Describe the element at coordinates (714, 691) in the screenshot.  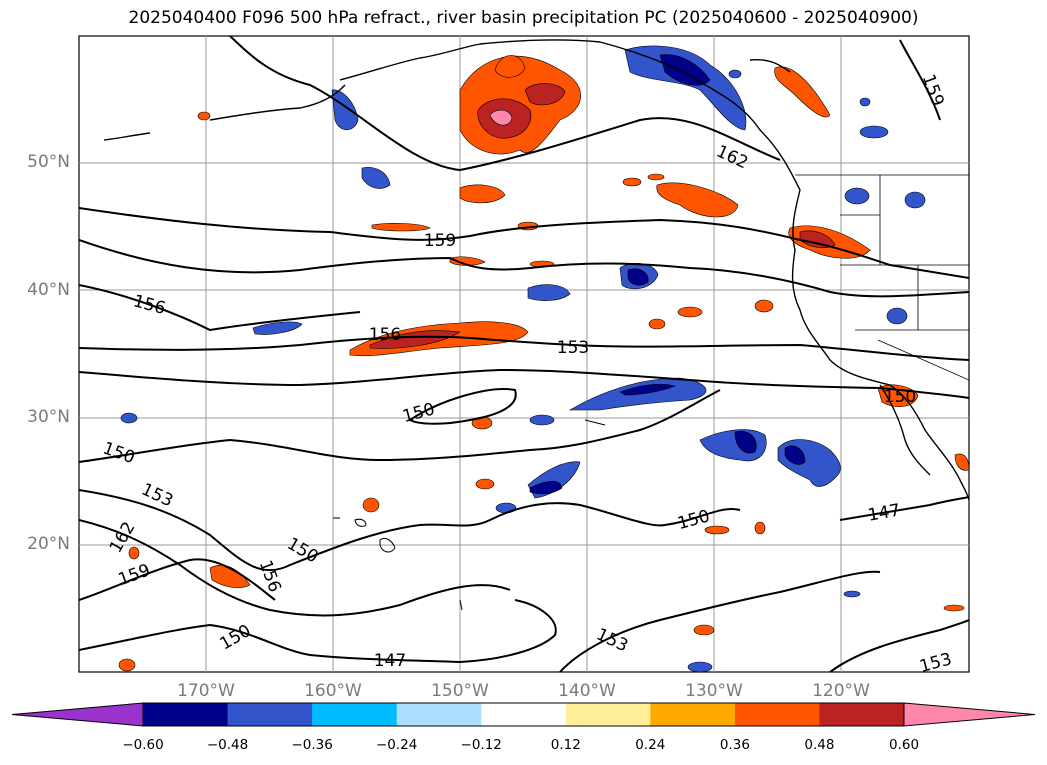
I see `lon-label: 130°W` at that location.